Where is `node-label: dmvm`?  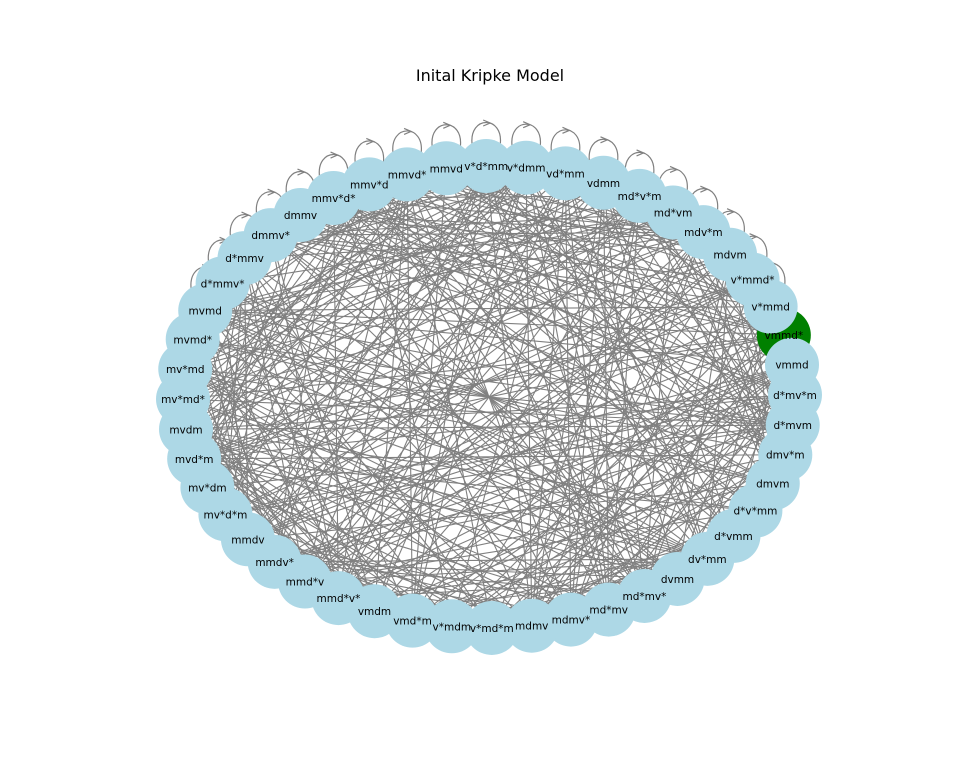 node-label: dmvm is located at coordinates (772, 484).